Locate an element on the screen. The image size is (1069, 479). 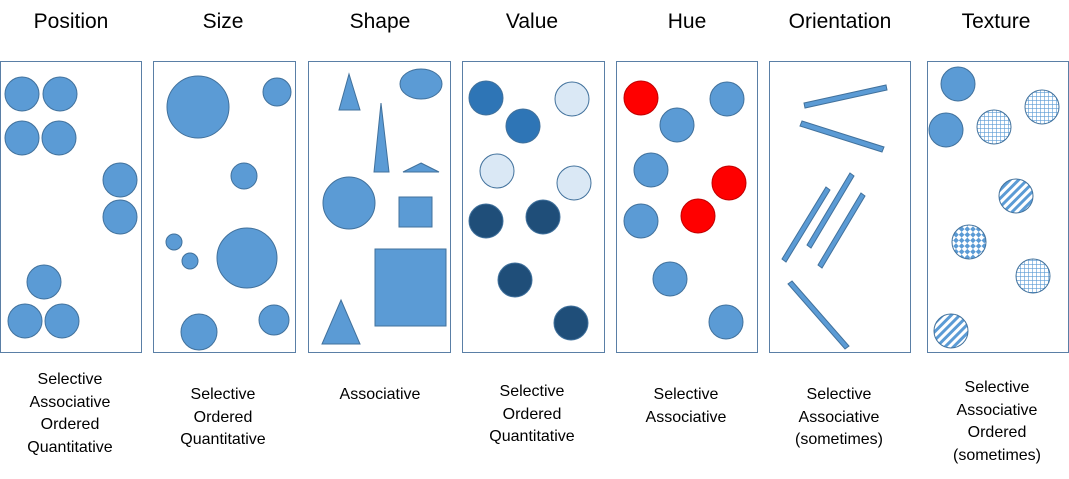
title-hue: Hue is located at coordinates (687, 21).